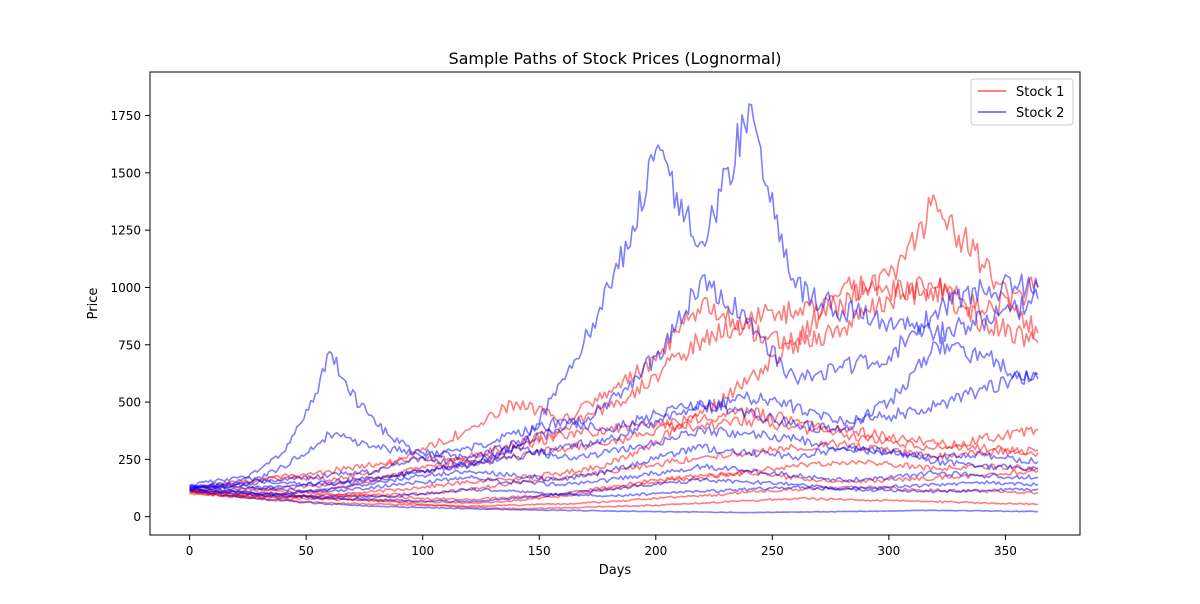  Describe the element at coordinates (601, 546) in the screenshot. I see `x-axis: 0 50 100 150 200 250 300 350` at that location.